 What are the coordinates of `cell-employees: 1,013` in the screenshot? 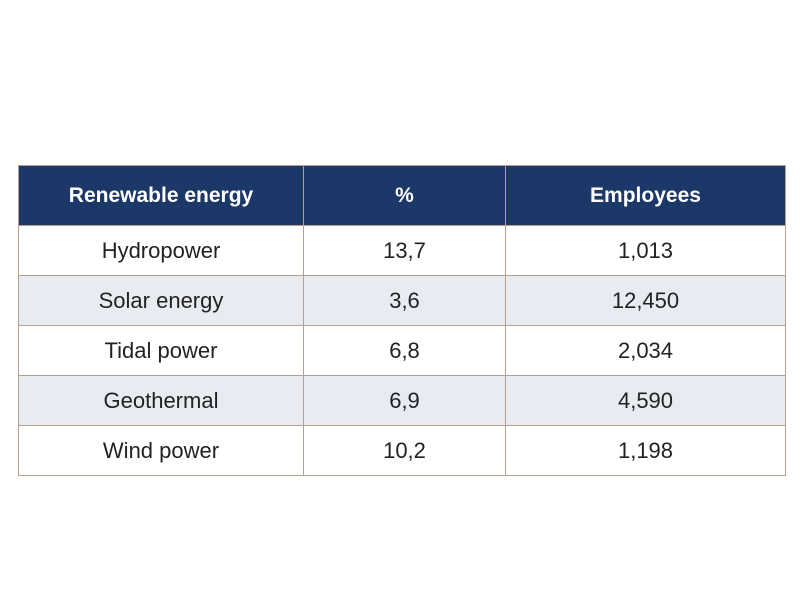 It's located at (645, 250).